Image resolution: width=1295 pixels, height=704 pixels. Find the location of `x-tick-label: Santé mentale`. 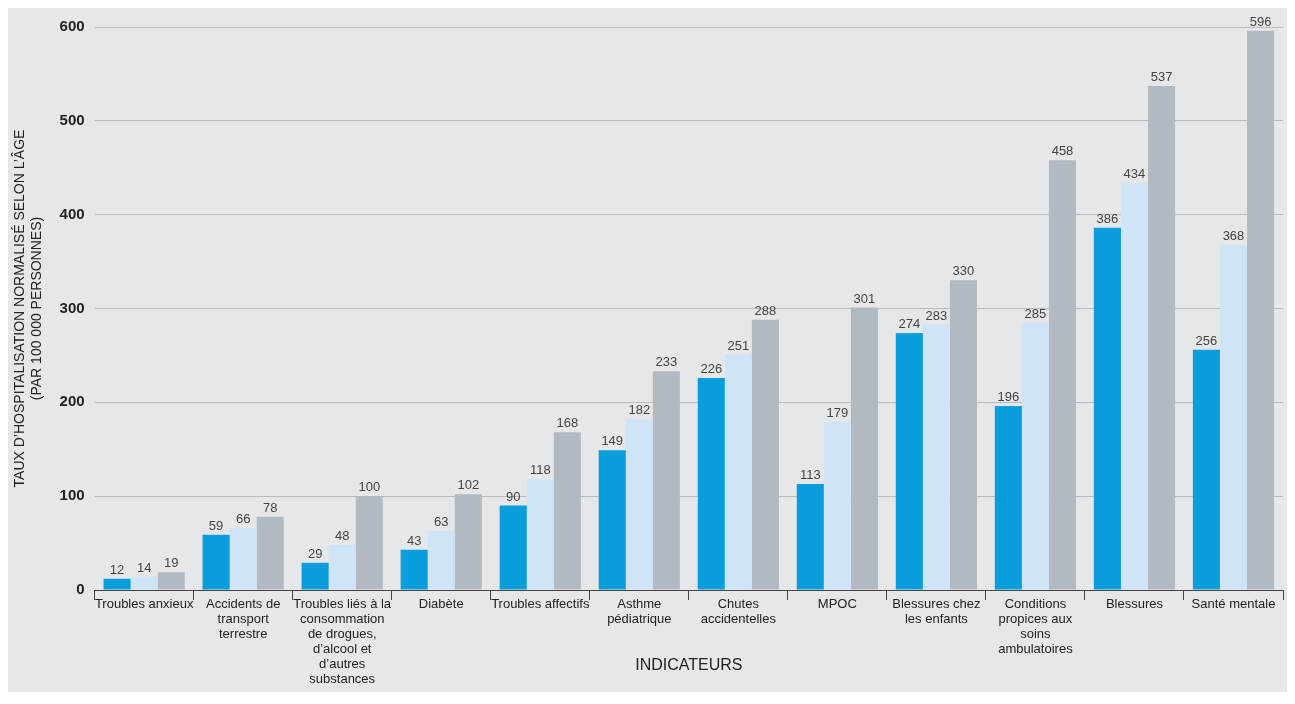

x-tick-label: Santé mentale is located at coordinates (1233, 604).